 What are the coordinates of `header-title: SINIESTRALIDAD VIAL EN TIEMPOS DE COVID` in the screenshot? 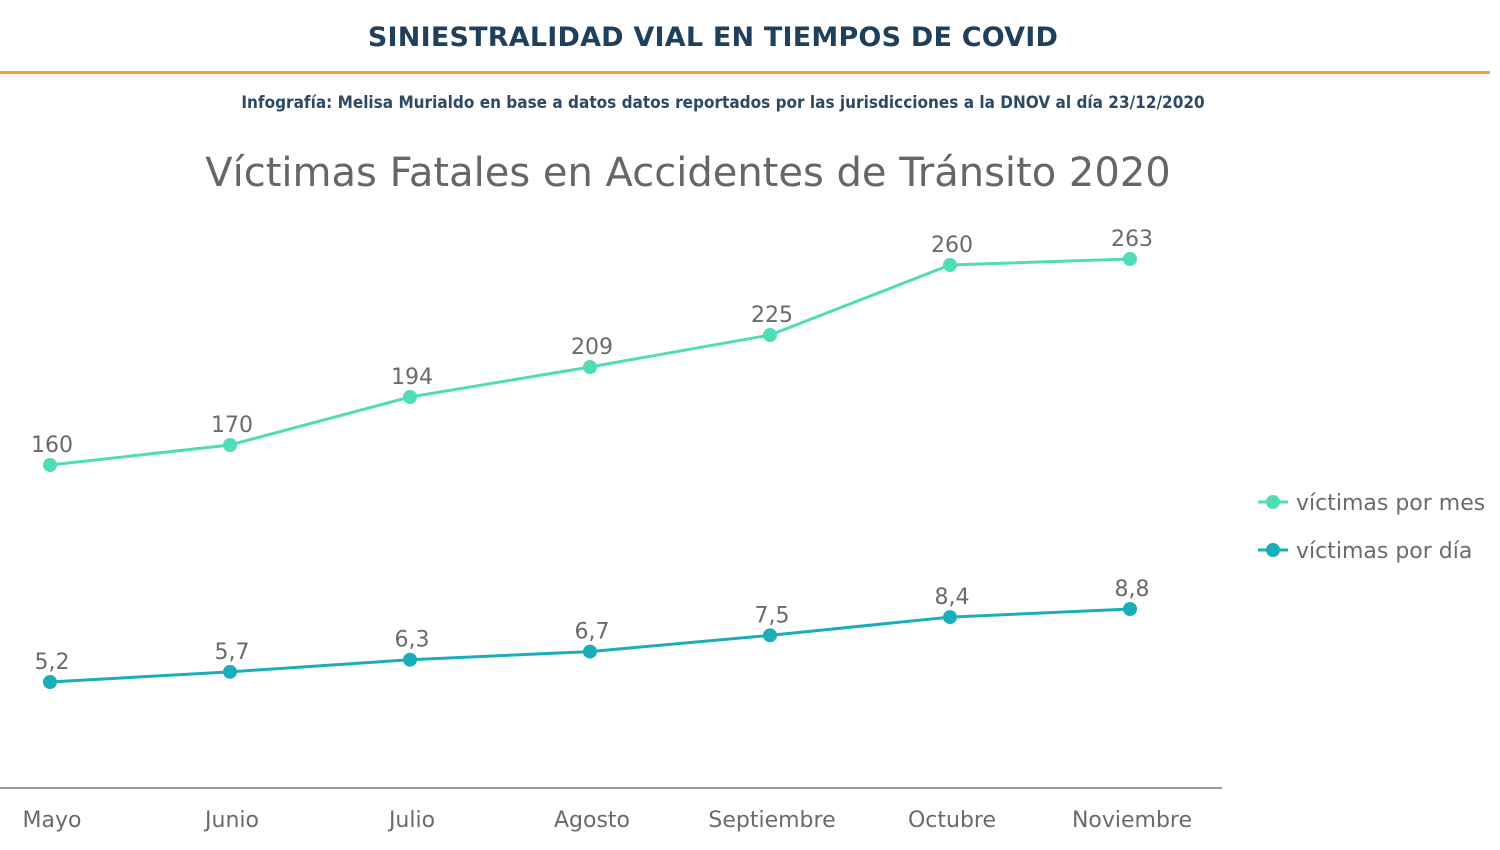 It's located at (713, 37).